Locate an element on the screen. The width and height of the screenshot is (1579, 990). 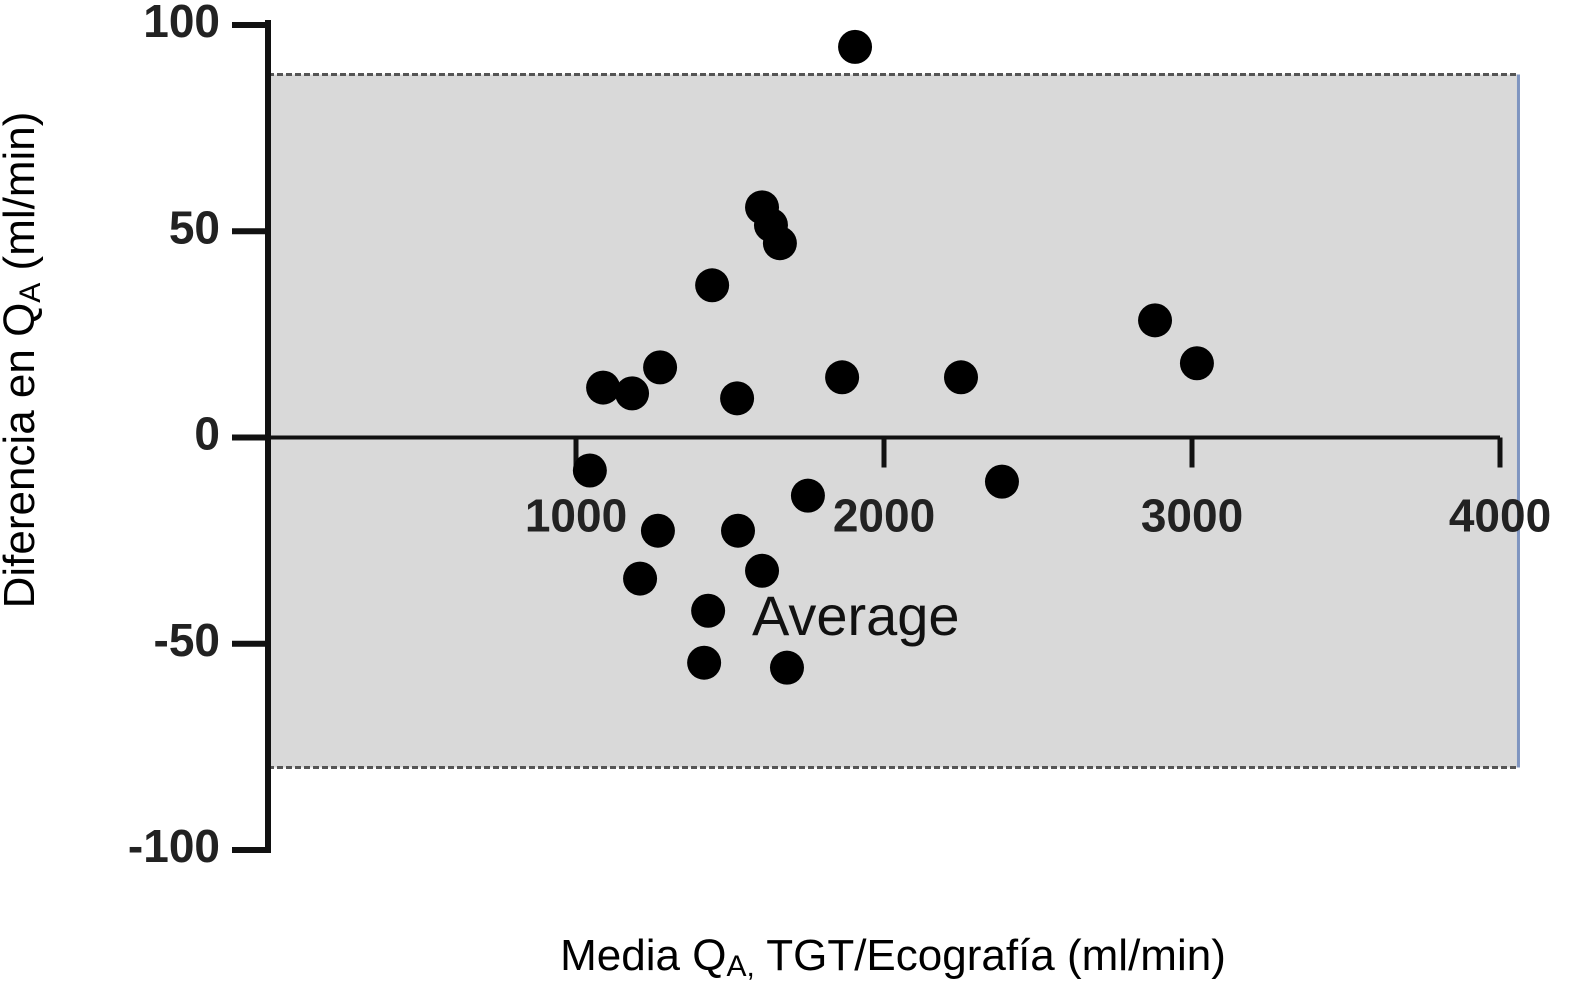
x-title-part: Media Q is located at coordinates (643, 955).